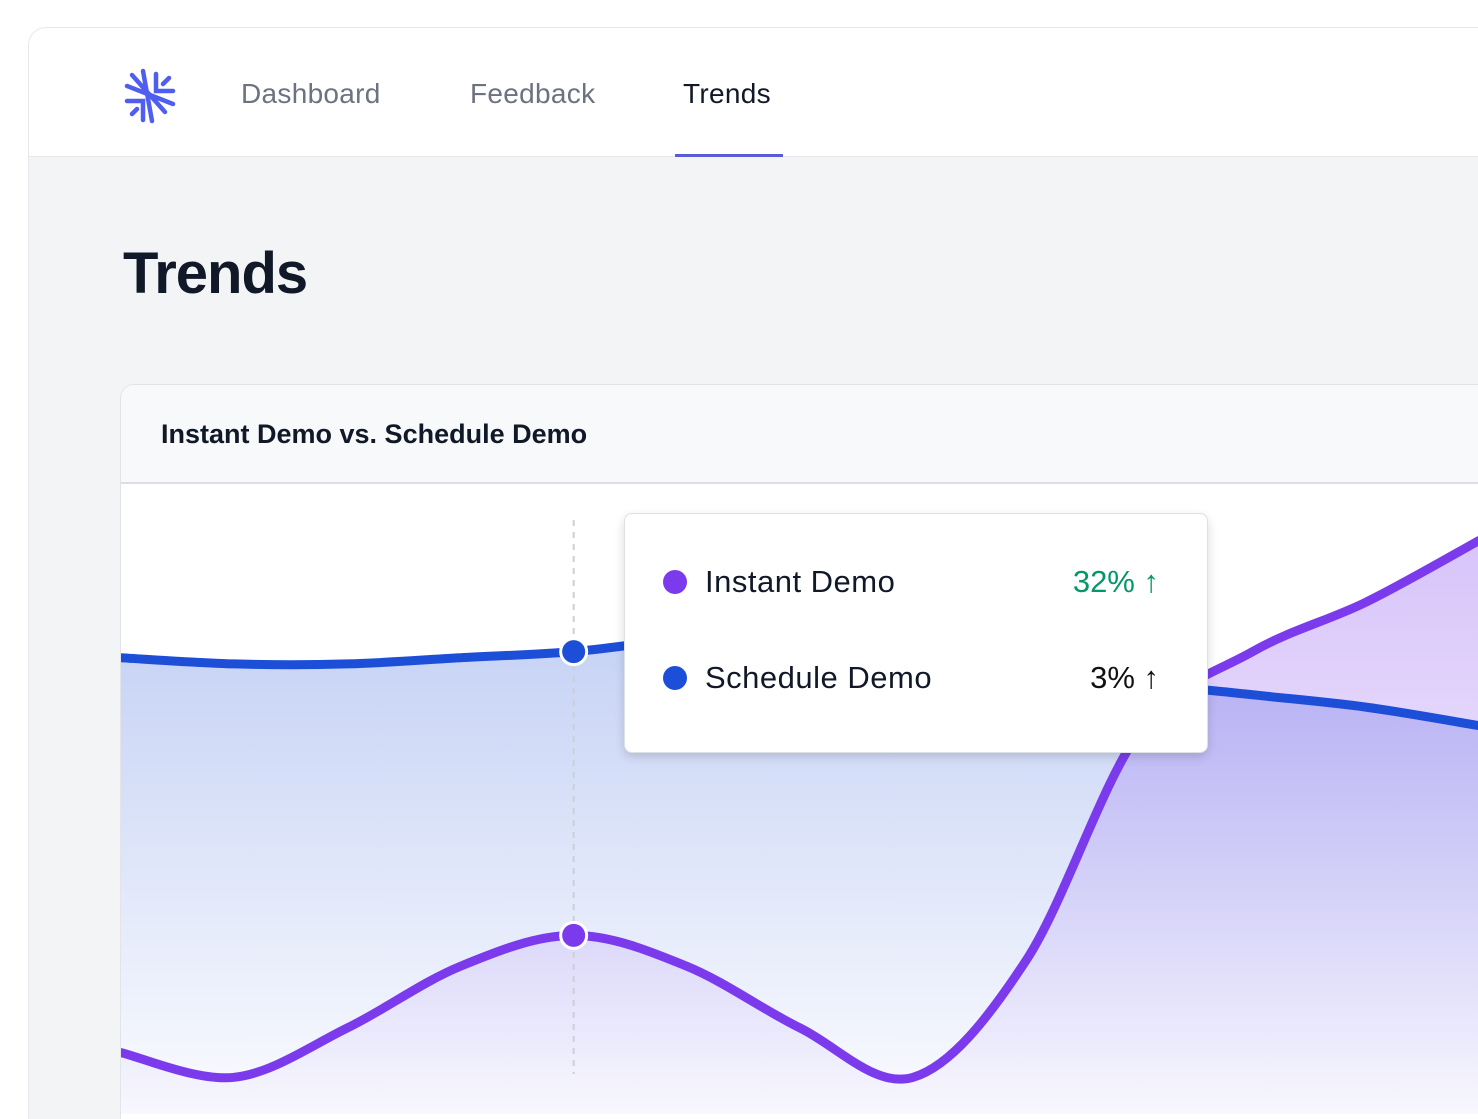 The height and width of the screenshot is (1119, 1478). What do you see at coordinates (574, 935) in the screenshot?
I see `highlight-point-instant-demo` at bounding box center [574, 935].